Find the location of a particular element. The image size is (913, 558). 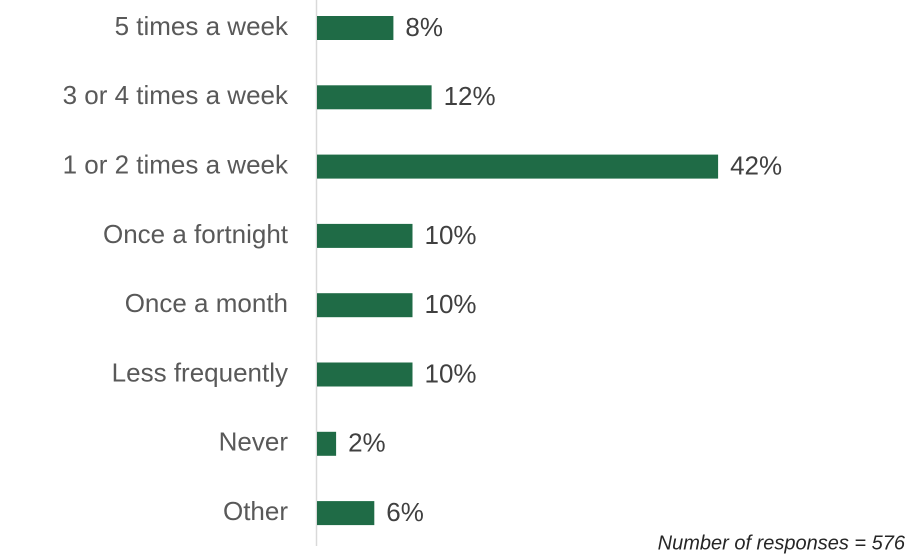

category-label: 3 or 4 times a week is located at coordinates (176, 95).